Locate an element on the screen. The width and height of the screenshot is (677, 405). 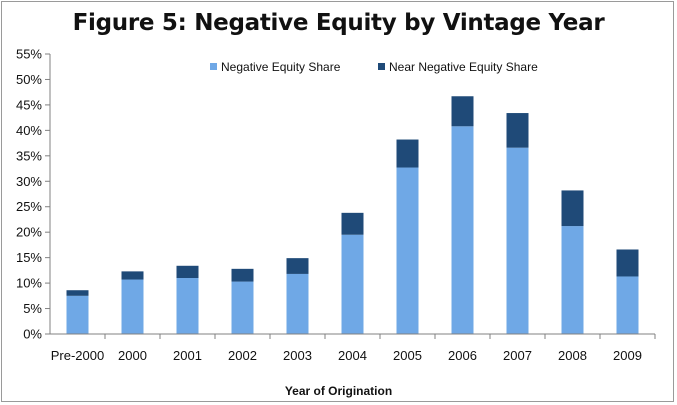
x-tick-label: 2003 is located at coordinates (297, 355).